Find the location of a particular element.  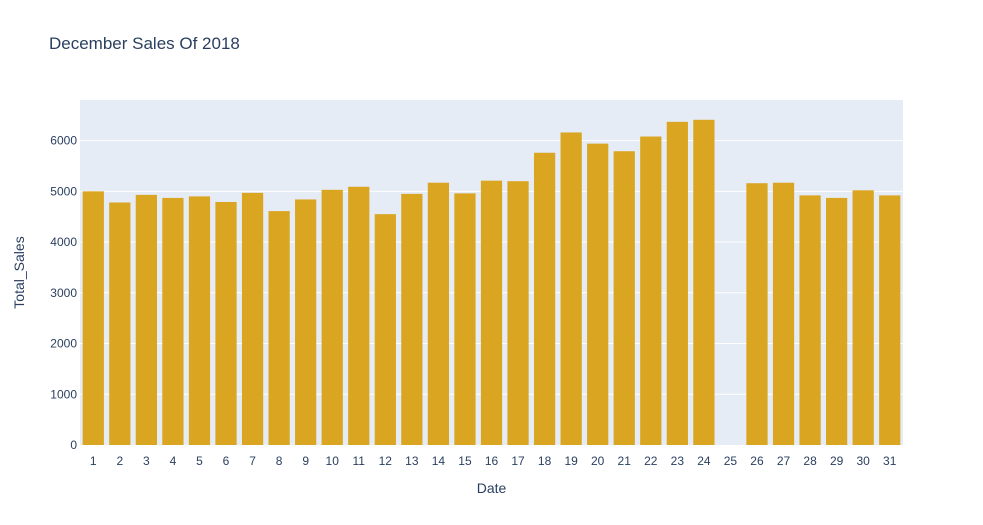

x-tick-label: 6 is located at coordinates (226, 461).